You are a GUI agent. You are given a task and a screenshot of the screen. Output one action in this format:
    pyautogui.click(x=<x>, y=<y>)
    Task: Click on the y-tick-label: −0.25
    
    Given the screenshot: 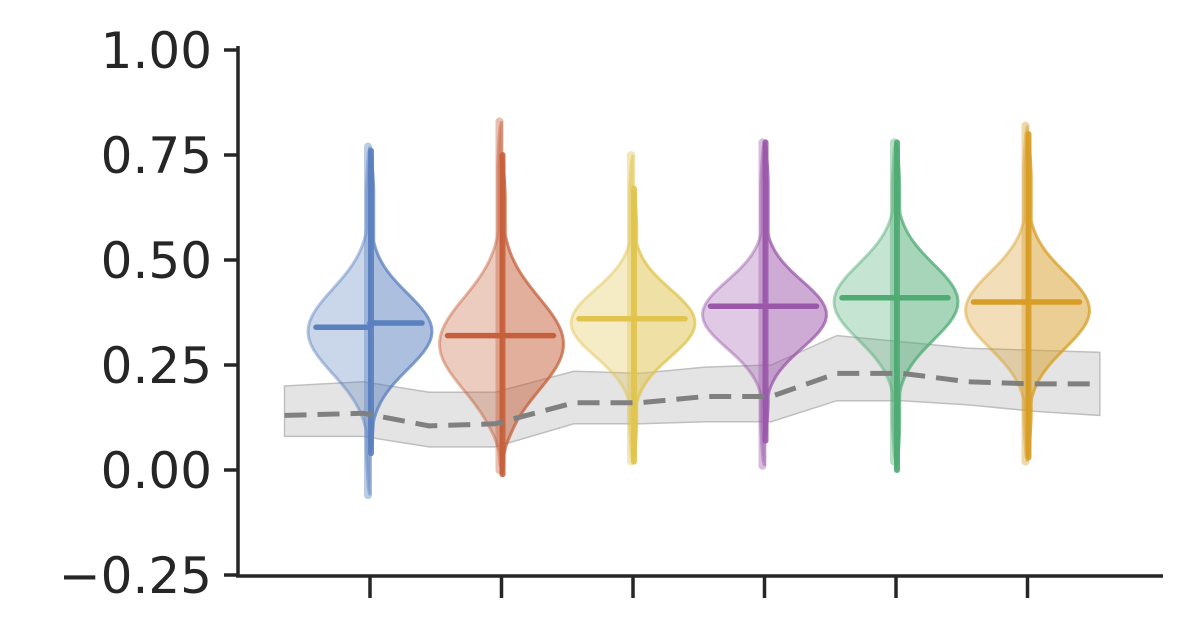 What is the action you would take?
    pyautogui.click(x=135, y=576)
    